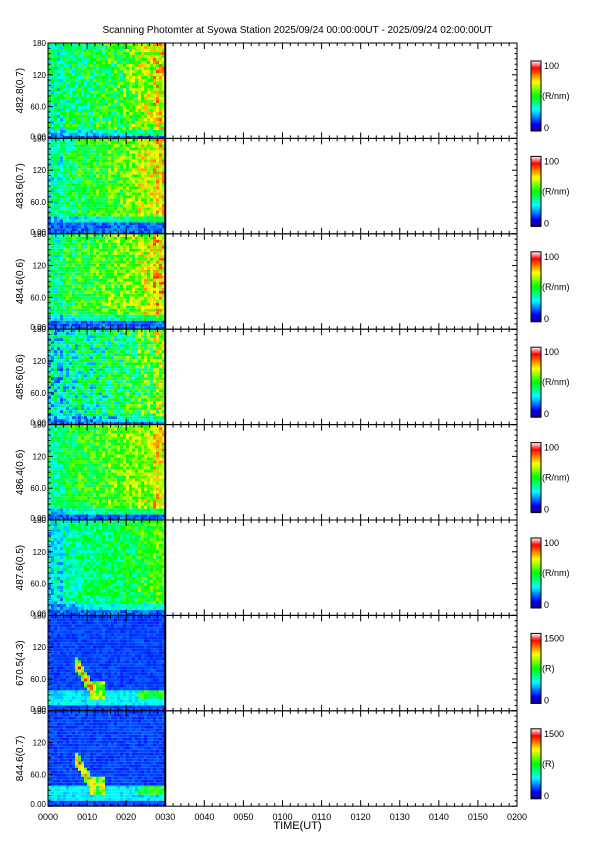  What do you see at coordinates (289, 662) in the screenshot?
I see `panel-7: 0.00 60.0 120 180 670.5(4.3) 1500 0 (R)` at bounding box center [289, 662].